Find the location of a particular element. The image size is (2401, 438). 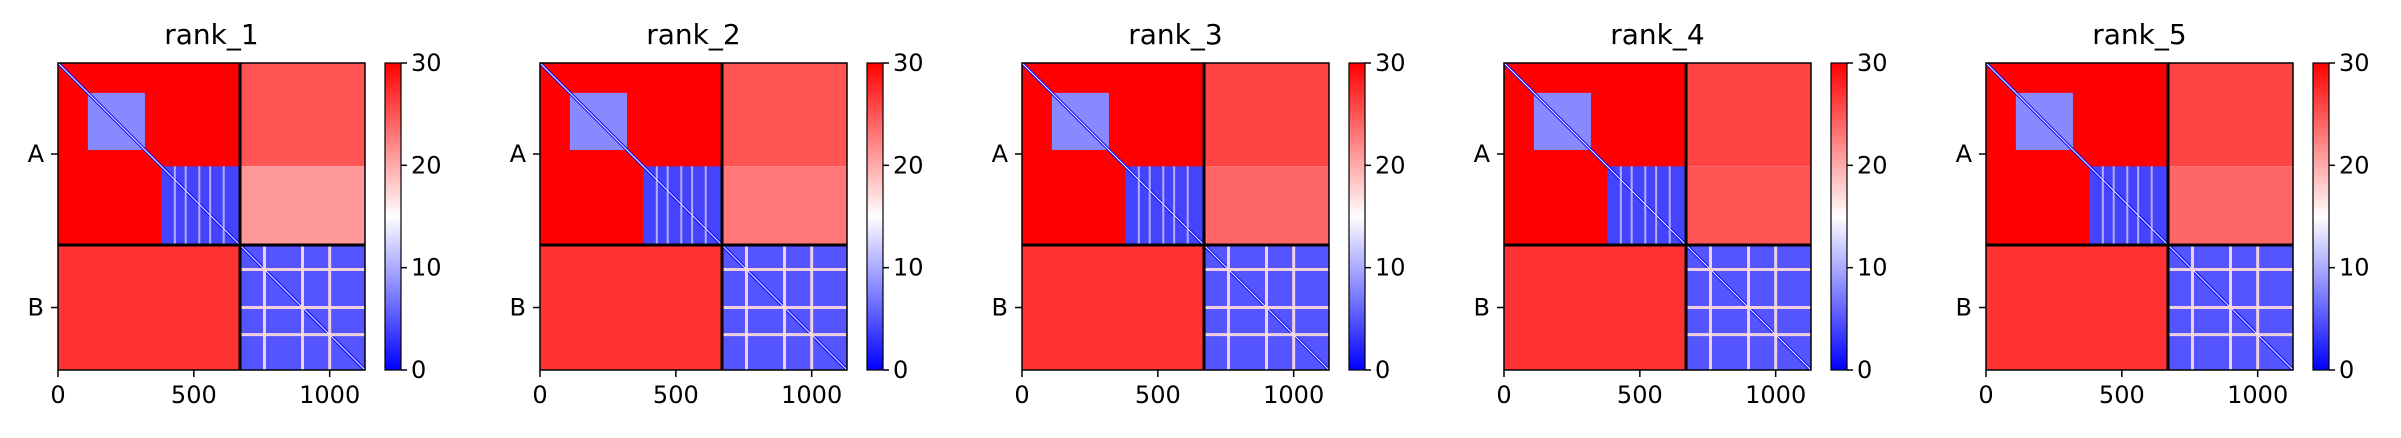

chart-title: rank_3 is located at coordinates (1175, 34).